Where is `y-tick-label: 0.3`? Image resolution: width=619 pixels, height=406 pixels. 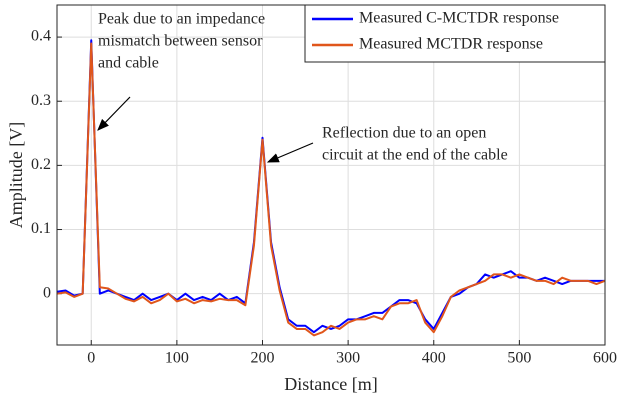
y-tick-label: 0.3 is located at coordinates (41, 100).